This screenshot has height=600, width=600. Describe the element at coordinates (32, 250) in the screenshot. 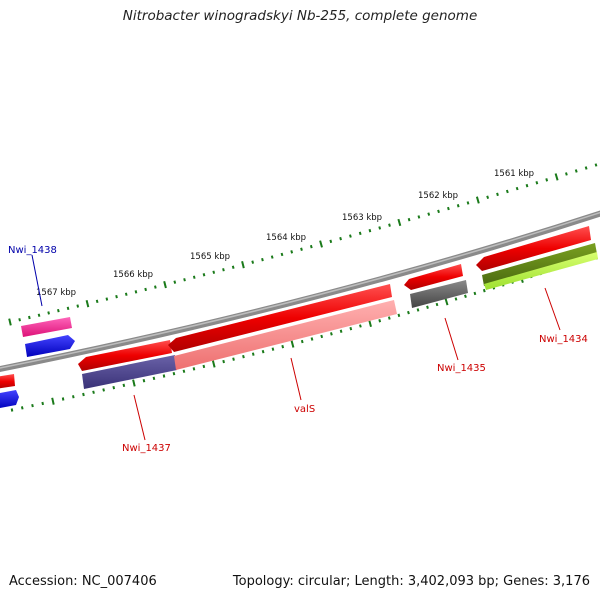

I see `gene-label-nwi-1438: Nwi_1438` at that location.